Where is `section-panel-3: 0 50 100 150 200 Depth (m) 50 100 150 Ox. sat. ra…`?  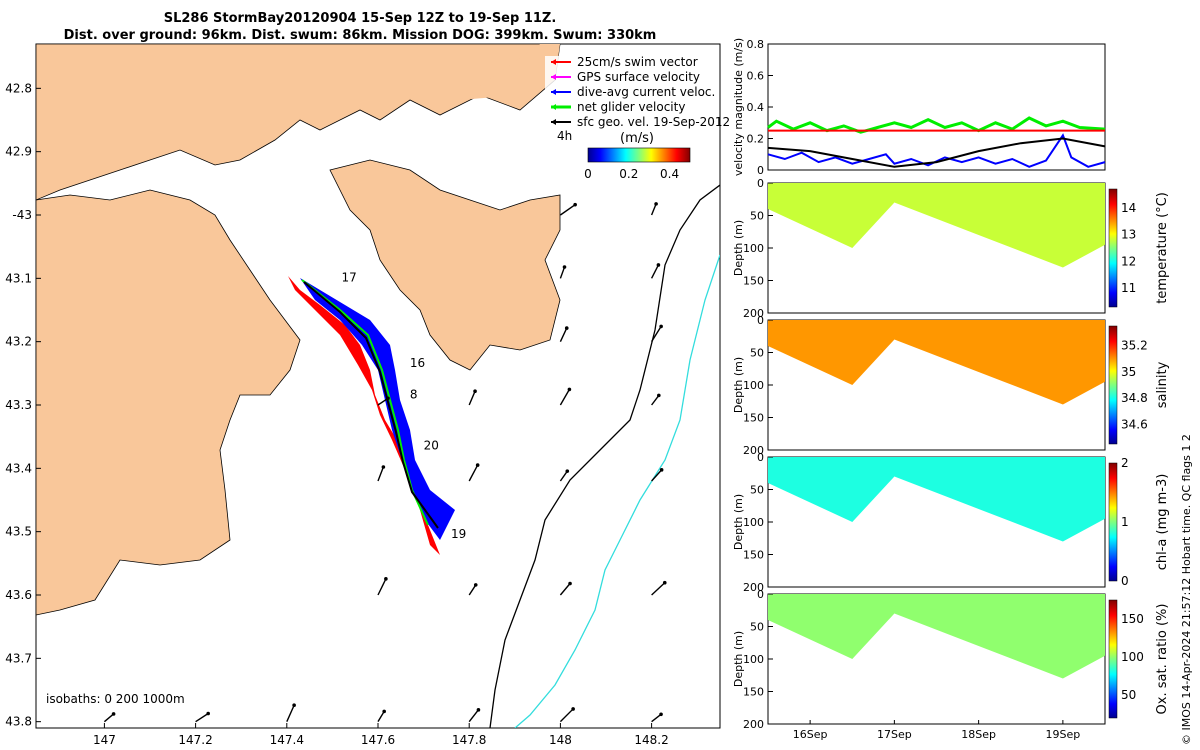
section-panel-3: 0 50 100 150 200 Depth (m) 50 100 150 Ox. sat. ra… is located at coordinates (951, 659).